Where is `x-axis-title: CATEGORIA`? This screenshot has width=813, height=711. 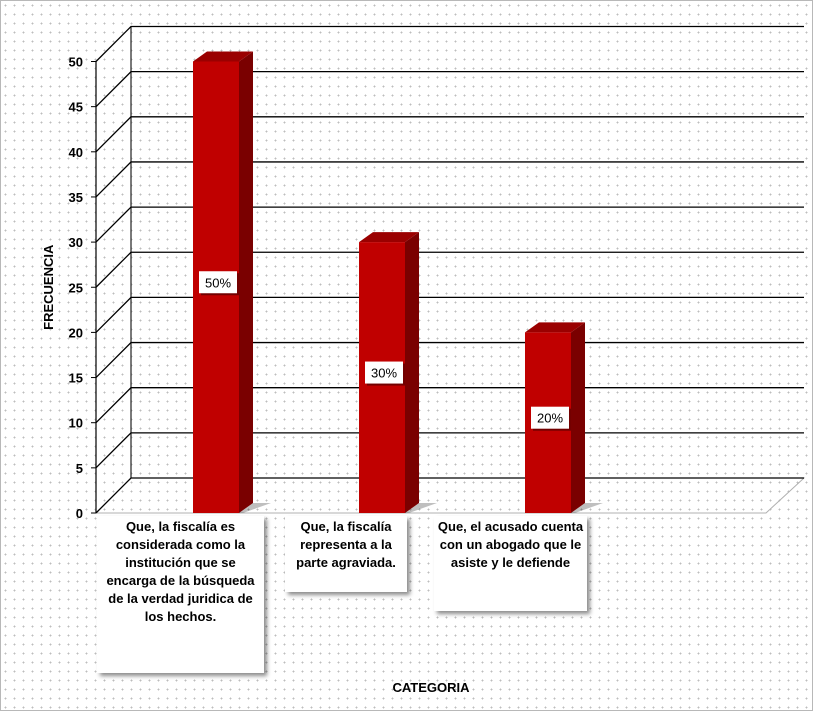 x-axis-title: CATEGORIA is located at coordinates (431, 687).